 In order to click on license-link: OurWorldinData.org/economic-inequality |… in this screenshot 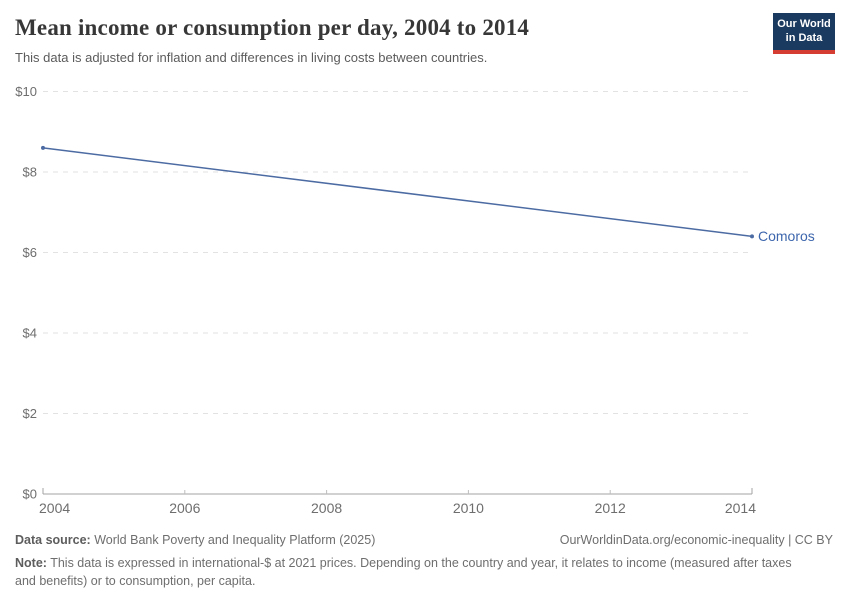, I will do `click(696, 540)`.